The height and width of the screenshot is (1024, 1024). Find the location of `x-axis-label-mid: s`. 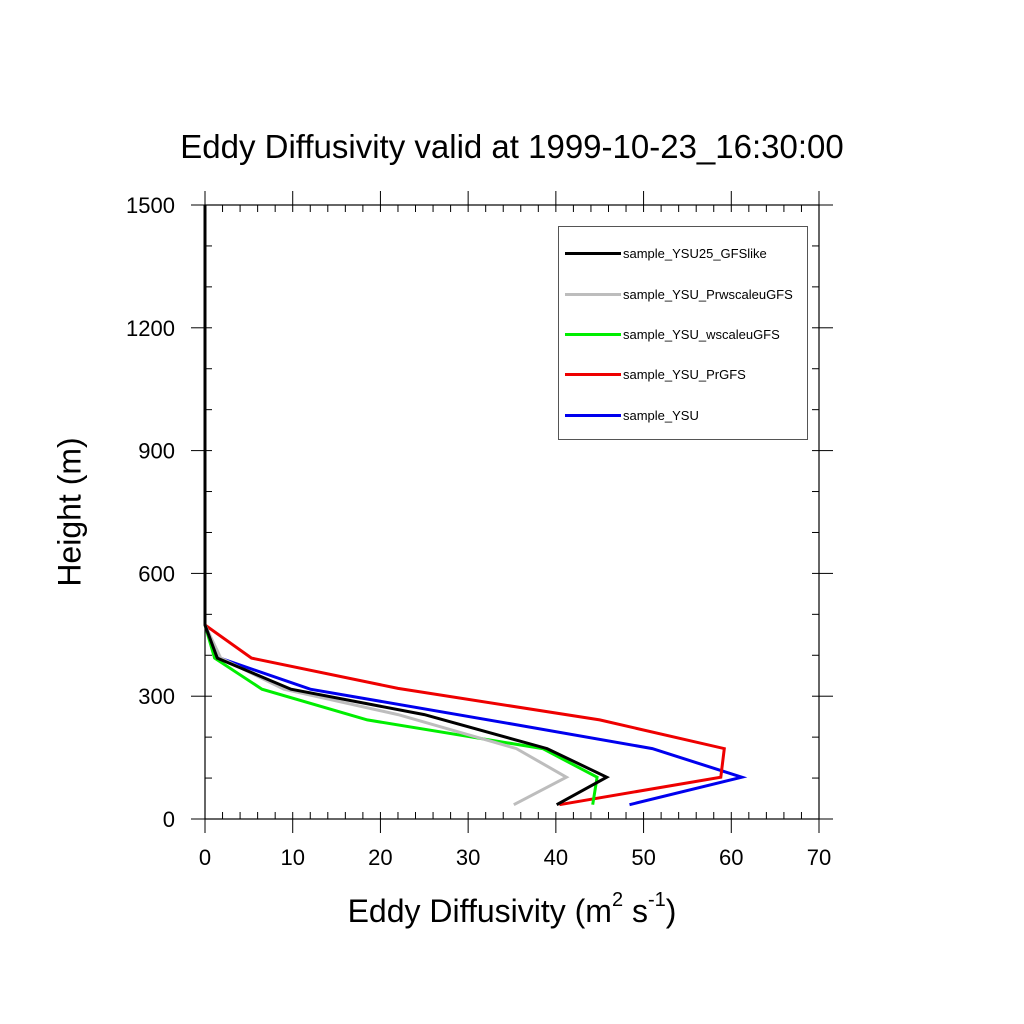

x-axis-label-mid: s is located at coordinates (635, 911).